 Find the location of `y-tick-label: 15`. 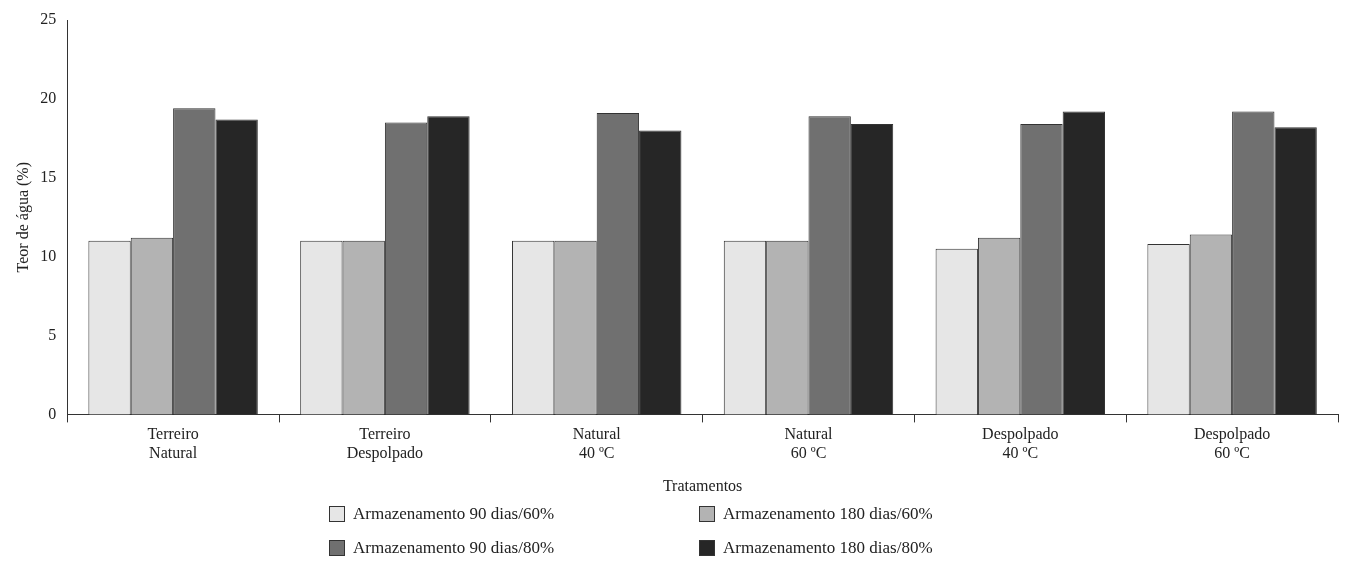

y-tick-label: 15 is located at coordinates (48, 176).